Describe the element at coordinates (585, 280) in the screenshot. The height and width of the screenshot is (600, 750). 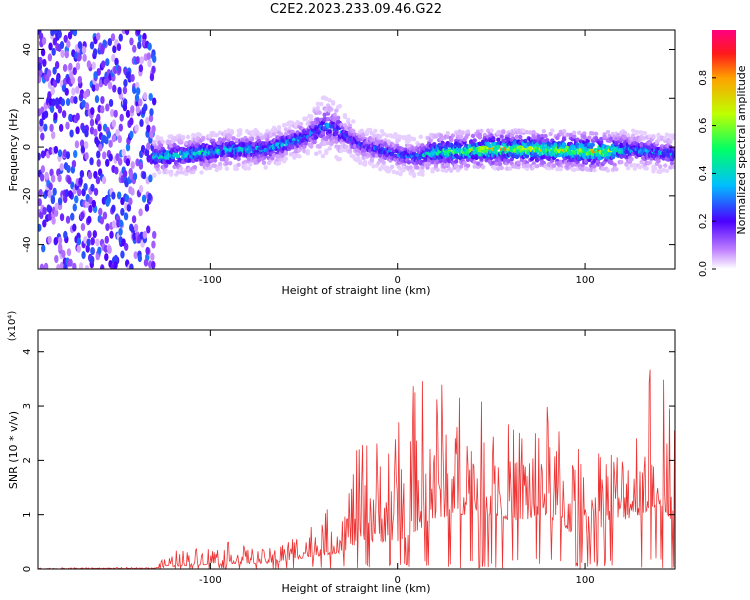
I see `spectrogram-x-tick-label: 100` at that location.